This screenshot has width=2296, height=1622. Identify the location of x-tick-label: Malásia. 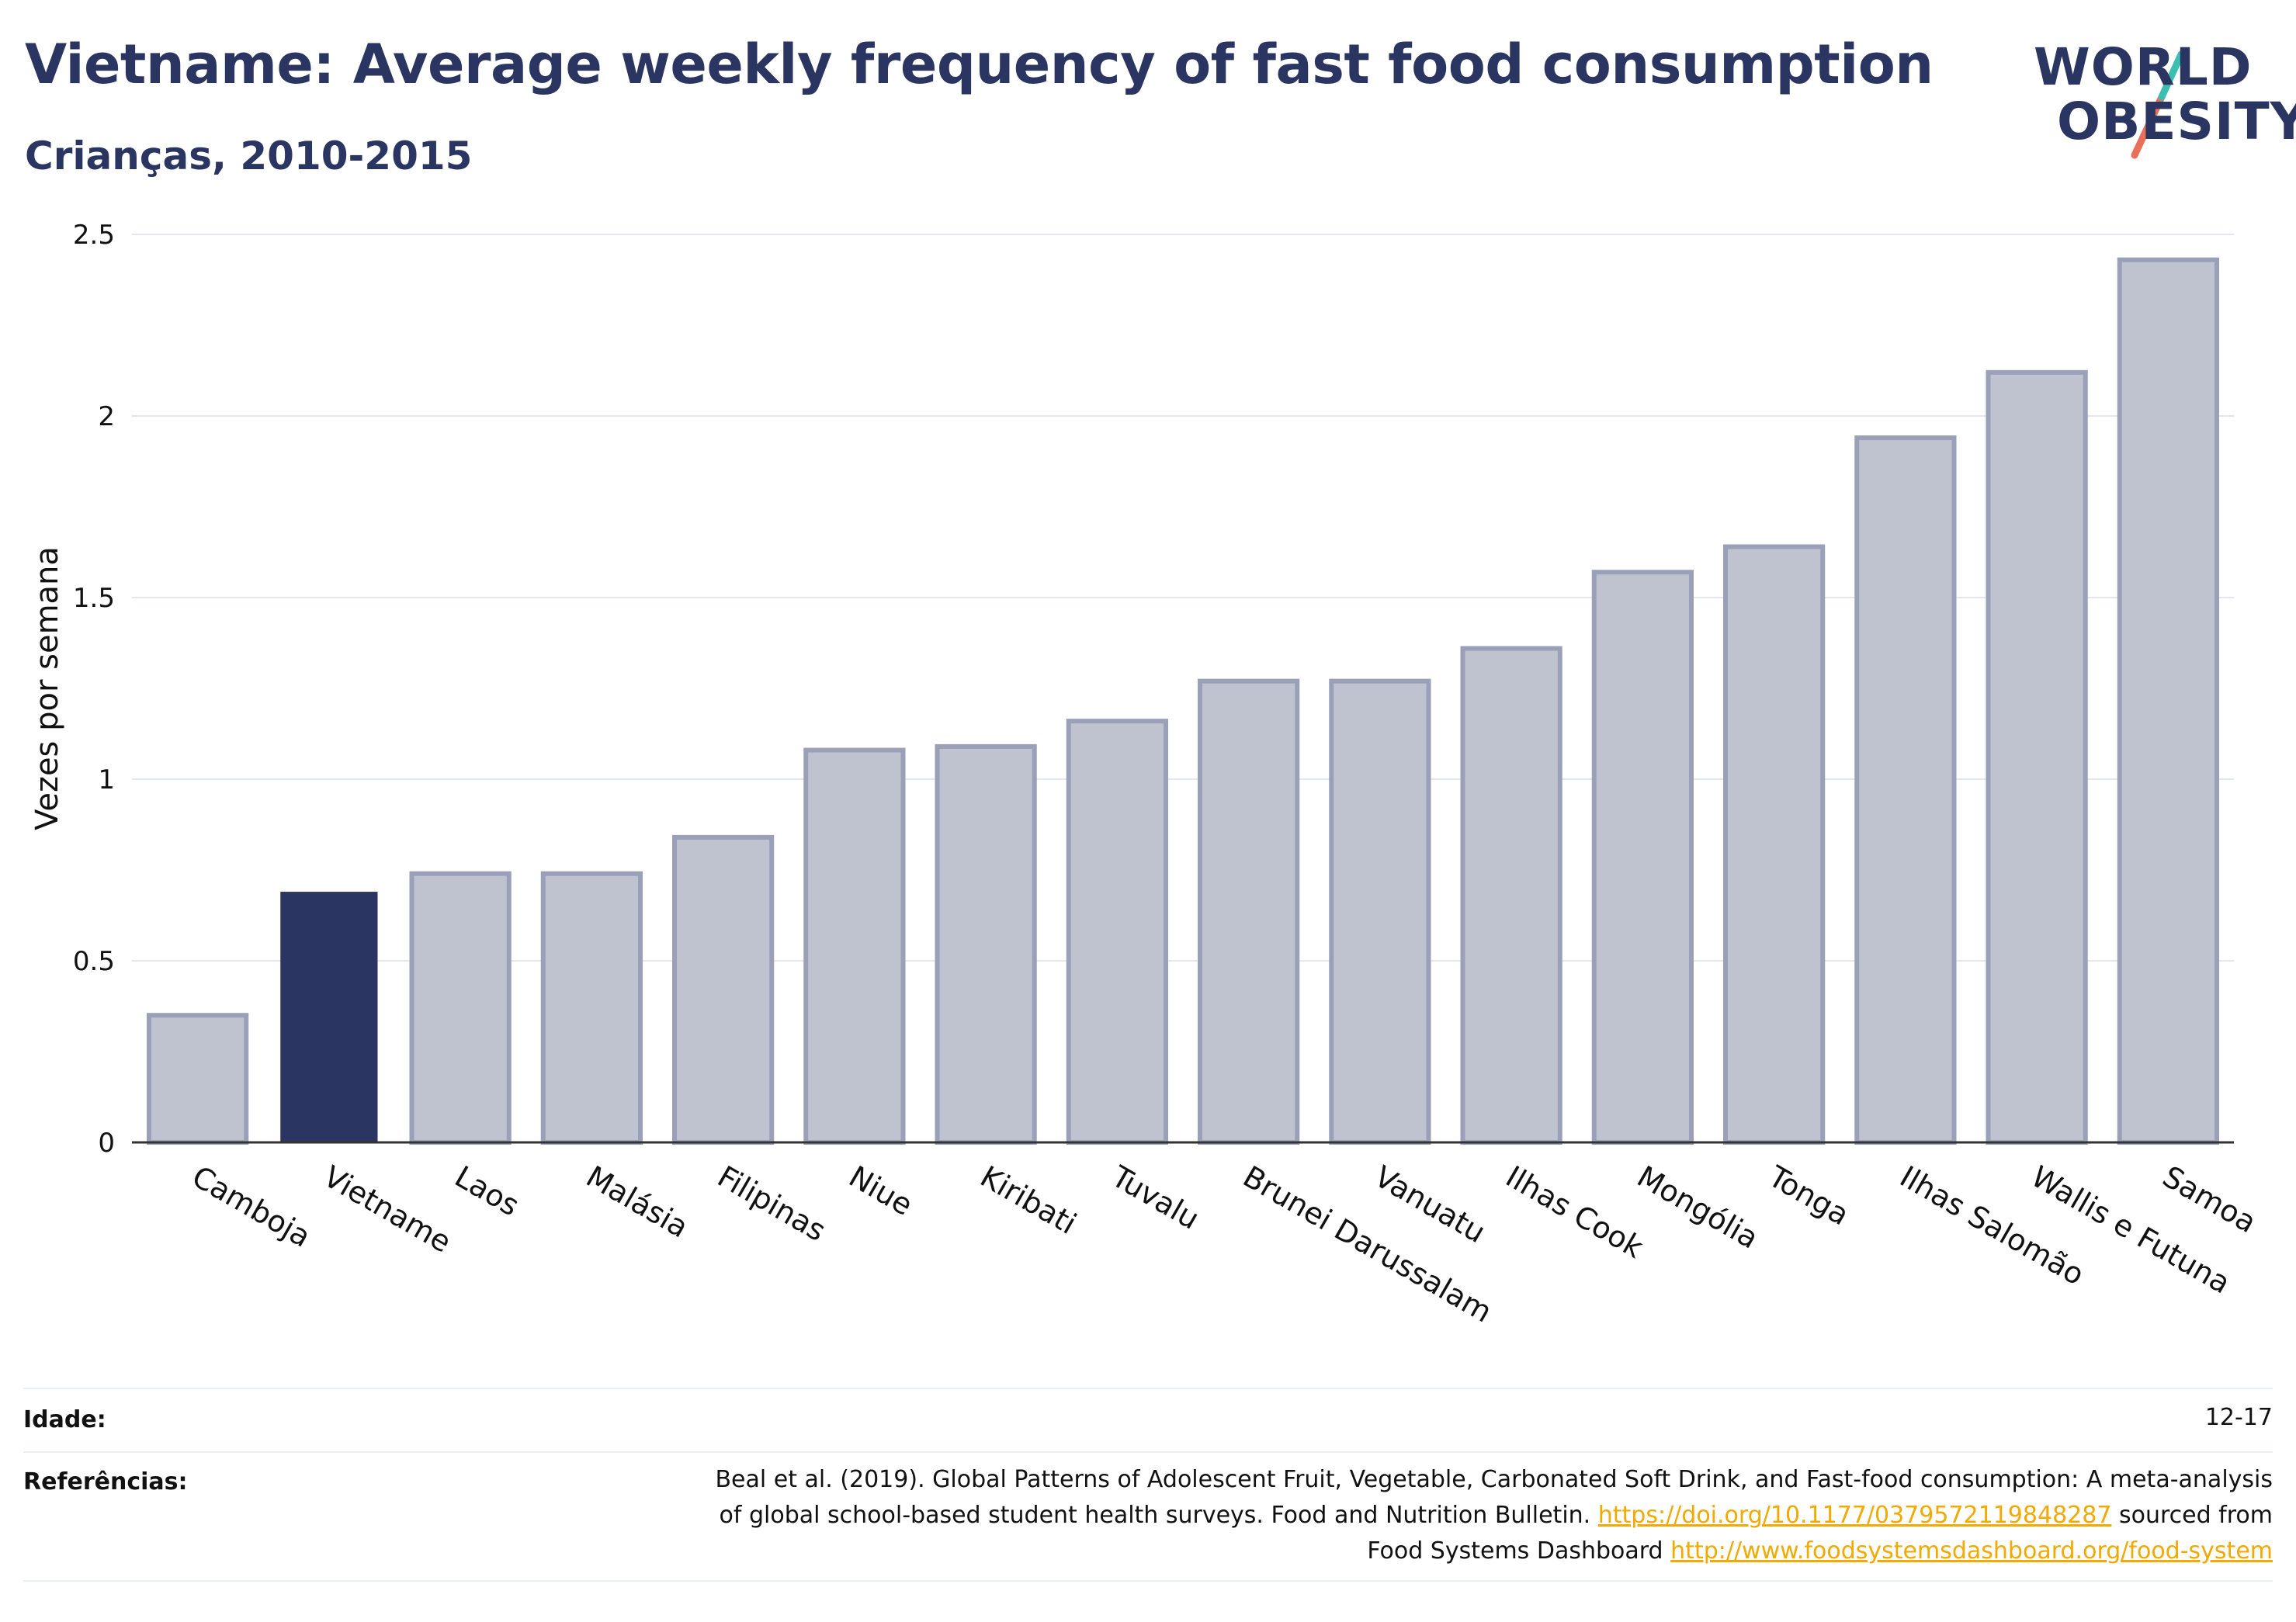
(637, 1202).